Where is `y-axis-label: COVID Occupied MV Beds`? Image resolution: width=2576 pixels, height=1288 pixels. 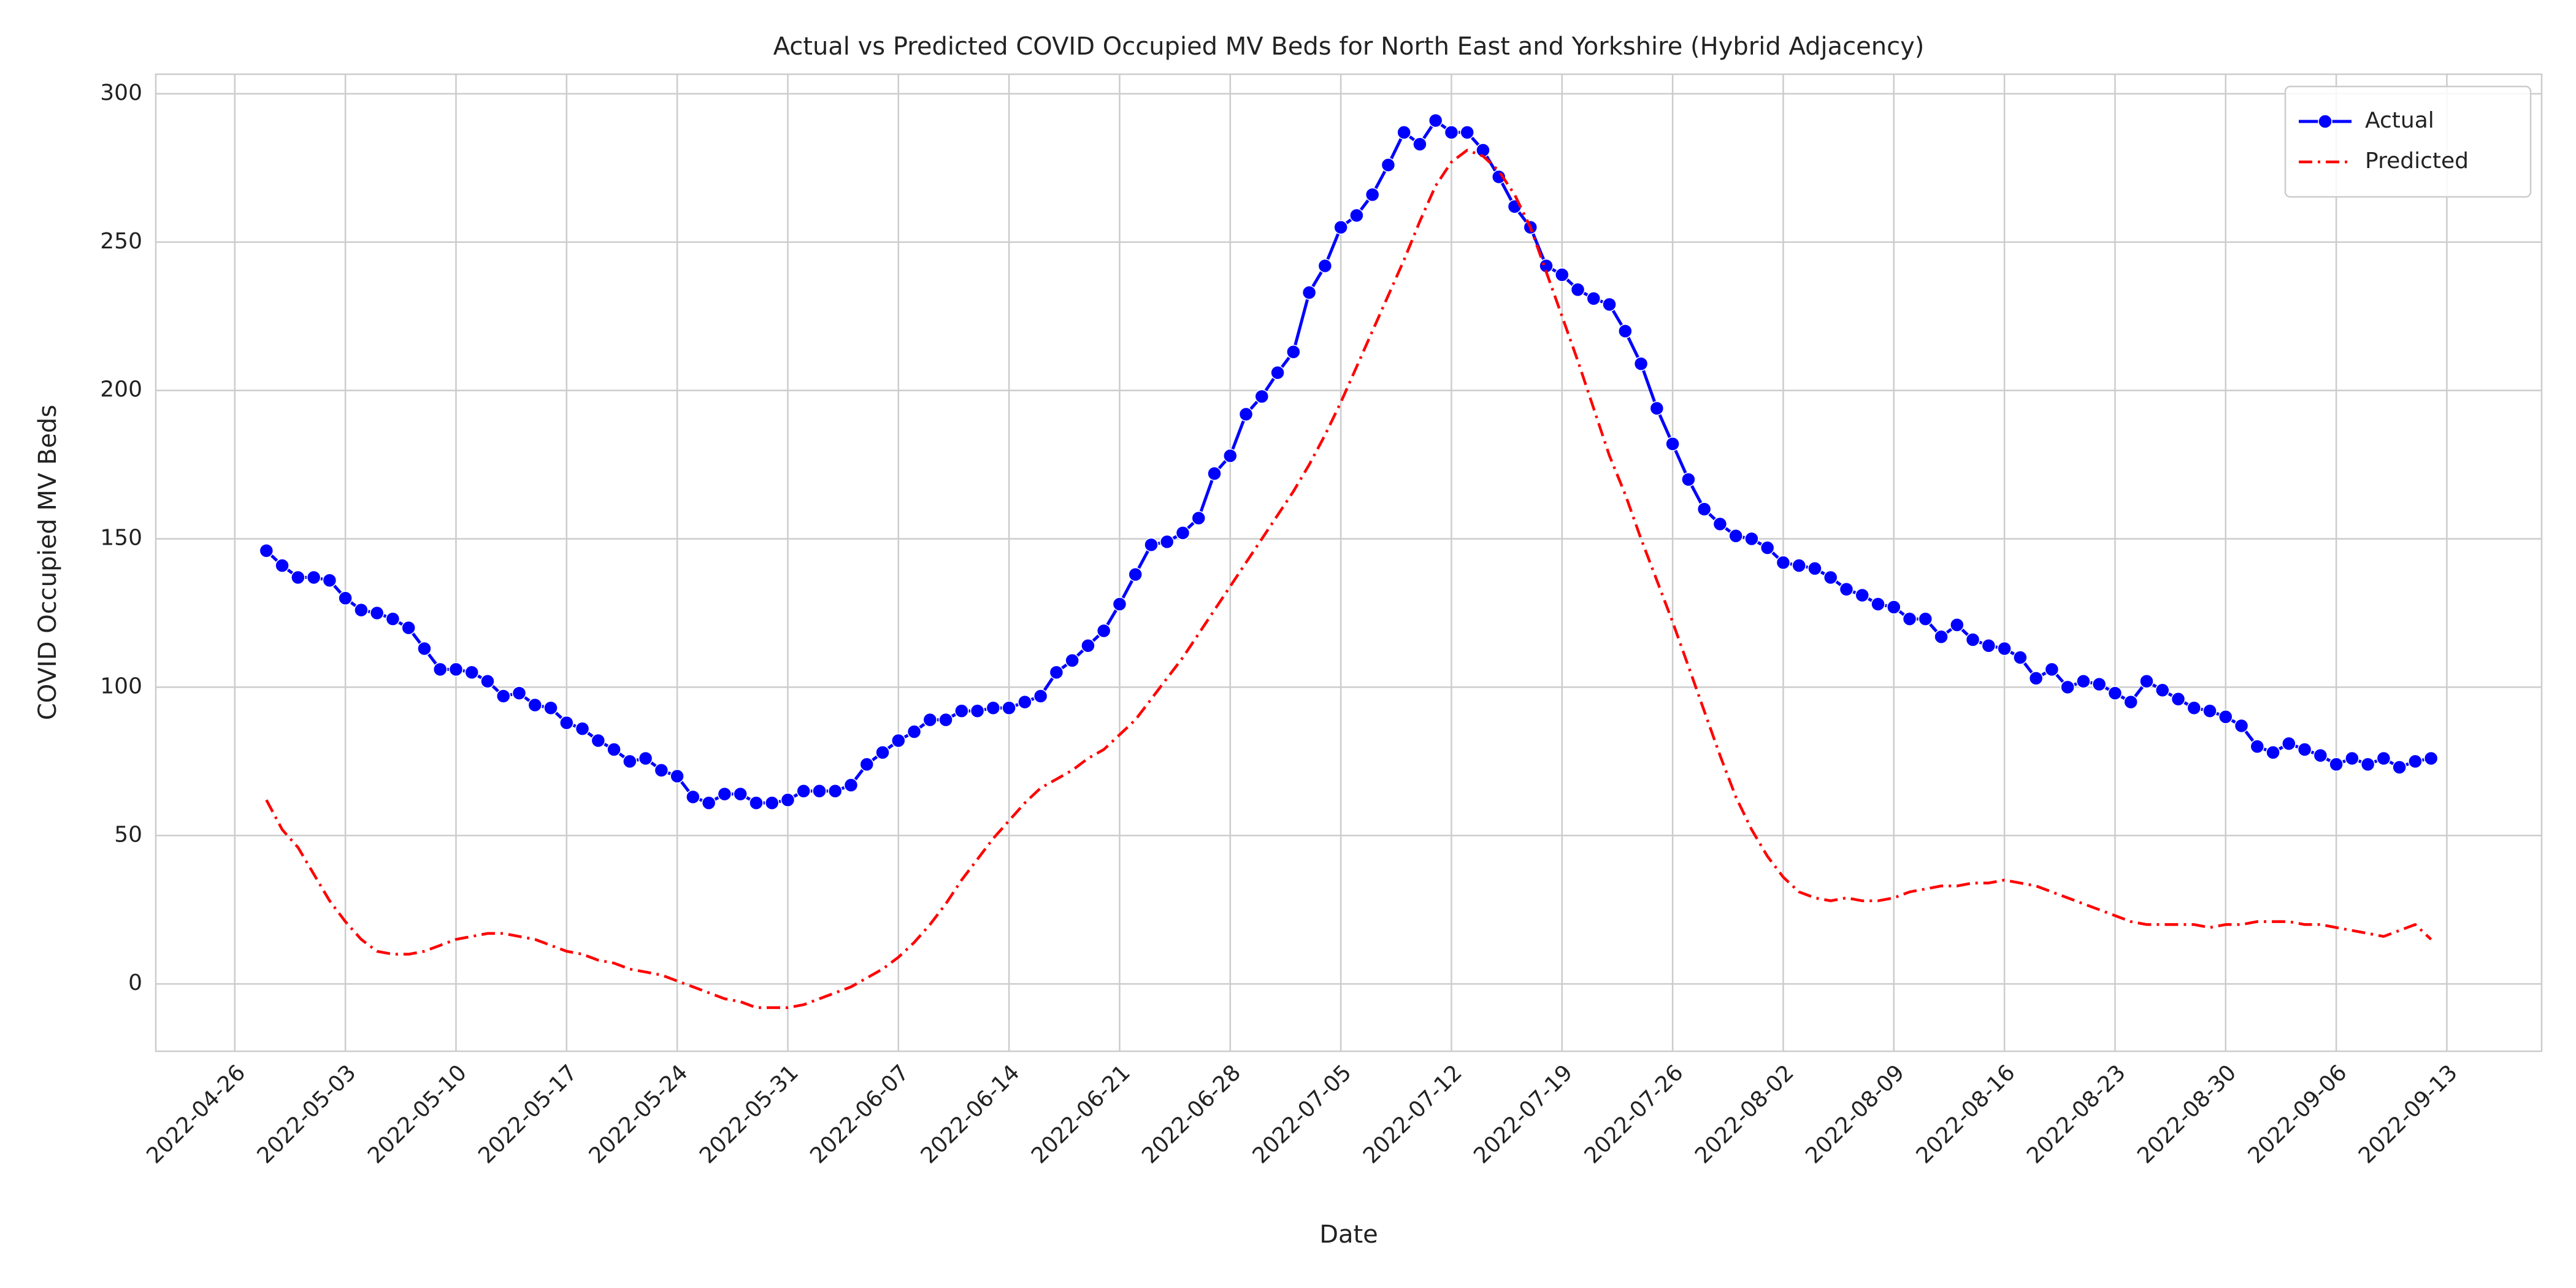 y-axis-label: COVID Occupied MV Beds is located at coordinates (48, 562).